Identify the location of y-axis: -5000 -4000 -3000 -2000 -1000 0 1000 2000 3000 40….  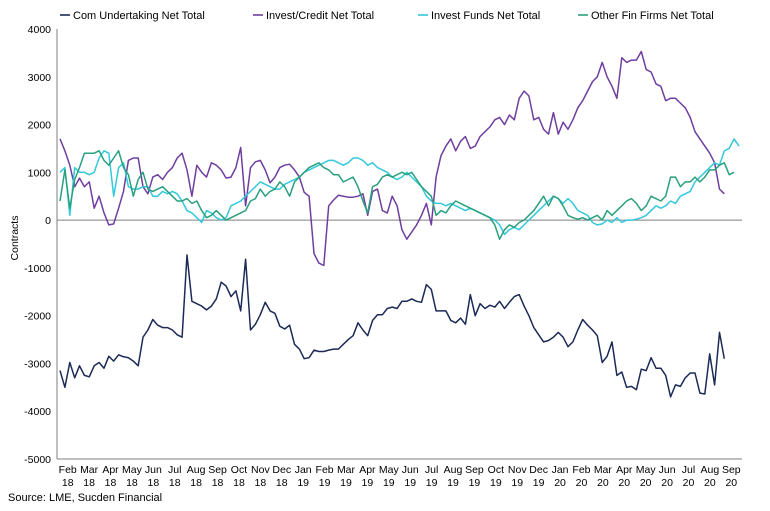
(41, 245).